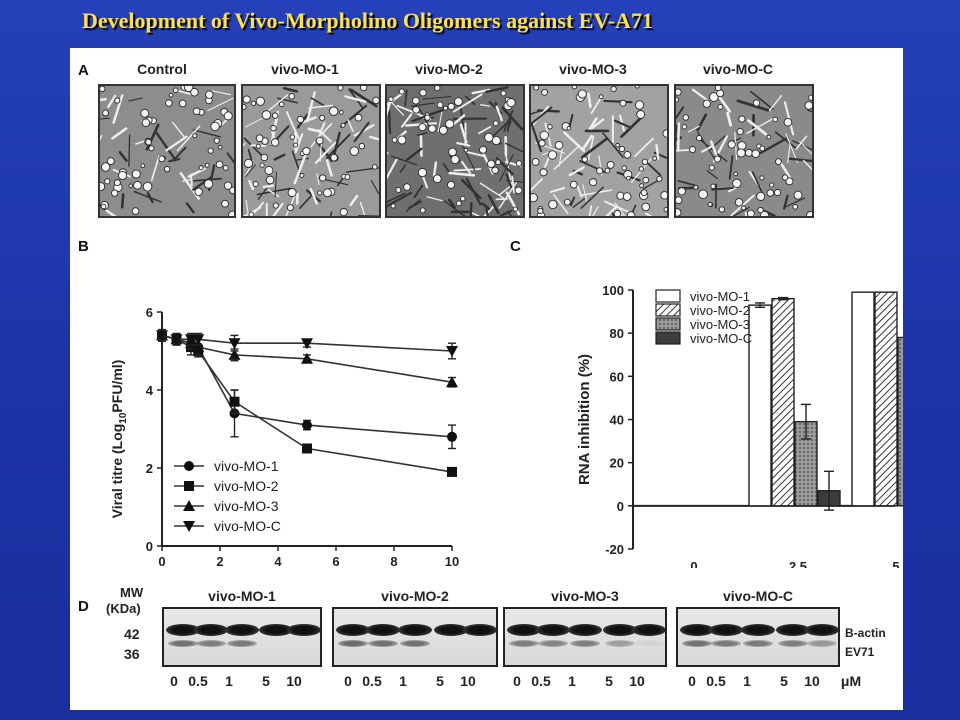  What do you see at coordinates (784, 681) in the screenshot?
I see `lane-label: 5` at bounding box center [784, 681].